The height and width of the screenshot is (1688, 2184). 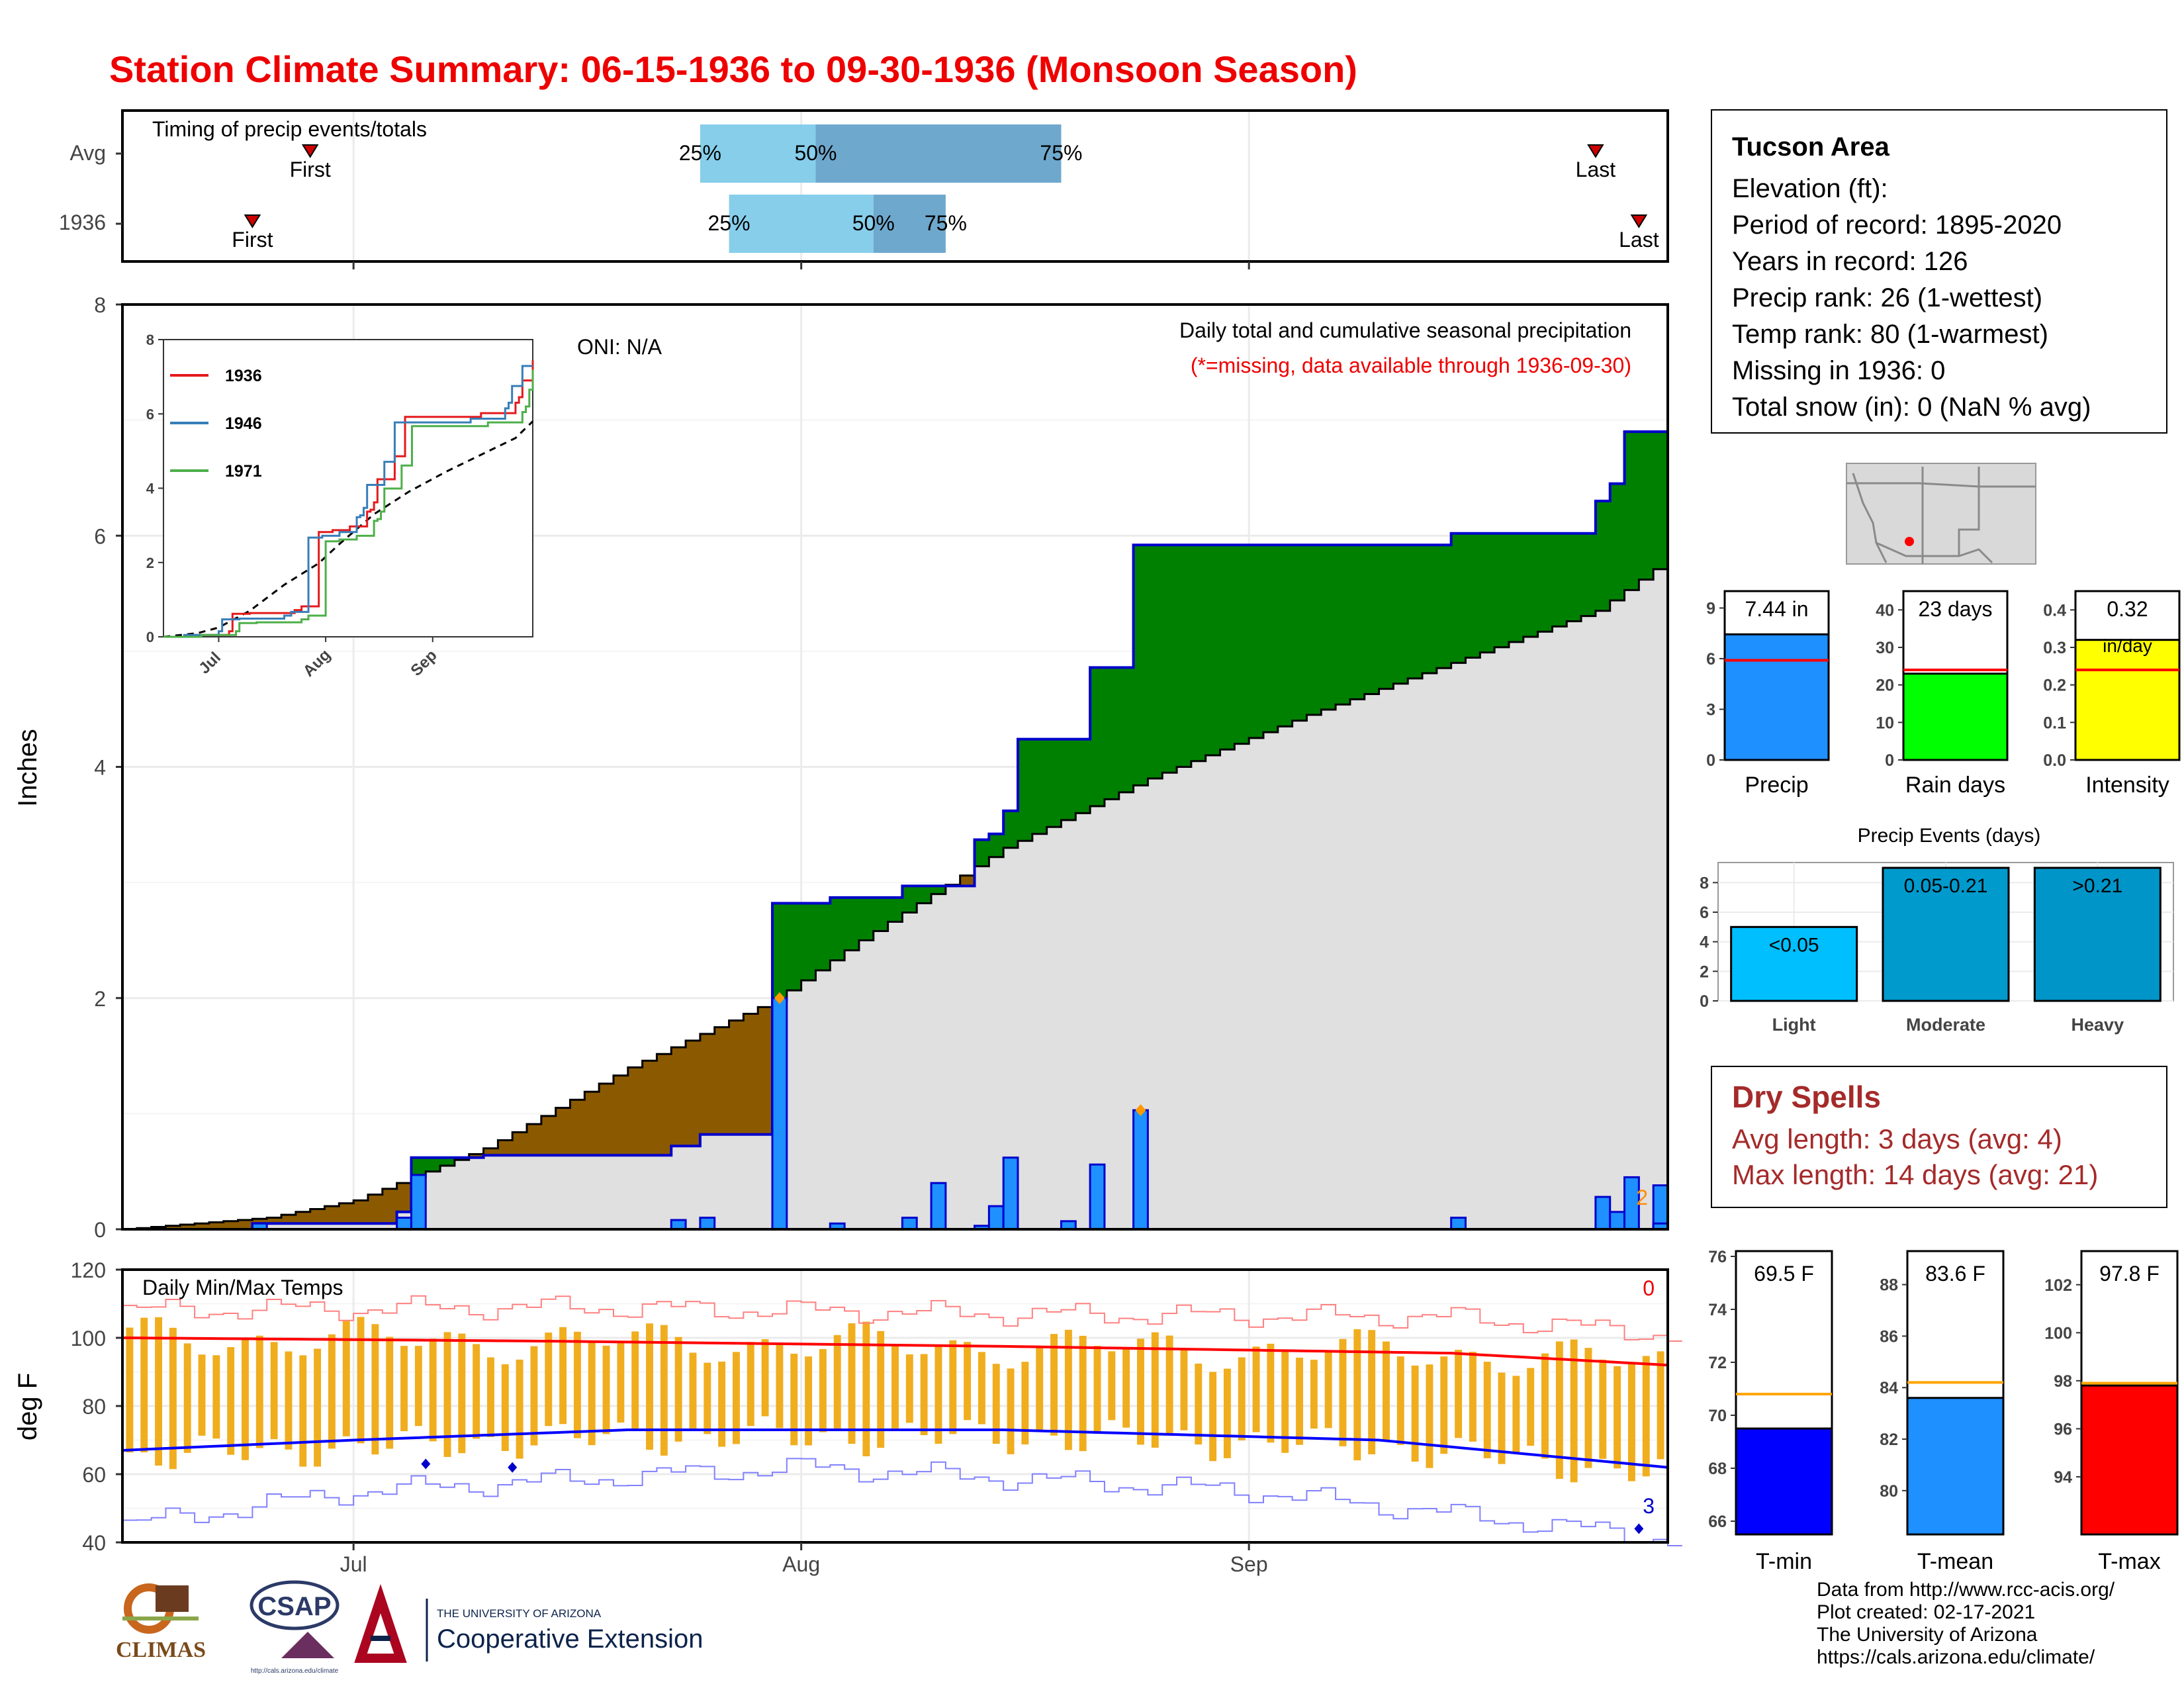 I want to click on info-elevation: Elevation (ft):, so click(x=1810, y=188).